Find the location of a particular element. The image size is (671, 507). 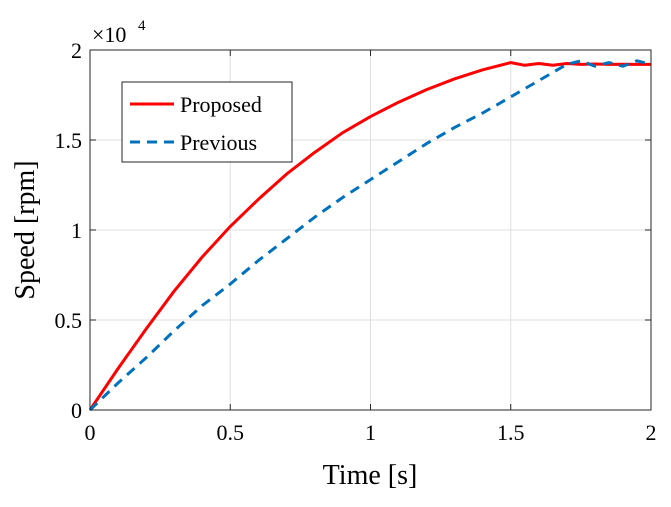

legend-label-previous: Previous is located at coordinates (218, 142).